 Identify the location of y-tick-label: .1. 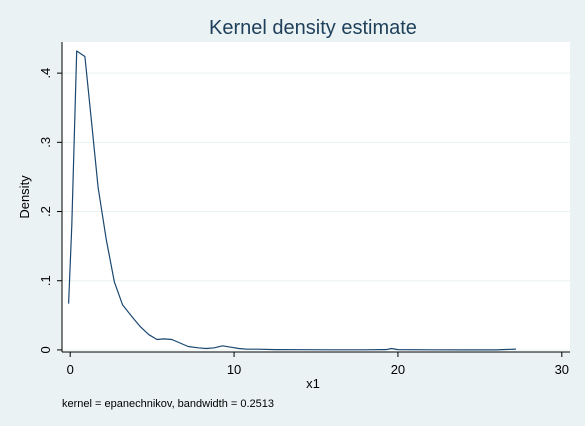
(45, 280).